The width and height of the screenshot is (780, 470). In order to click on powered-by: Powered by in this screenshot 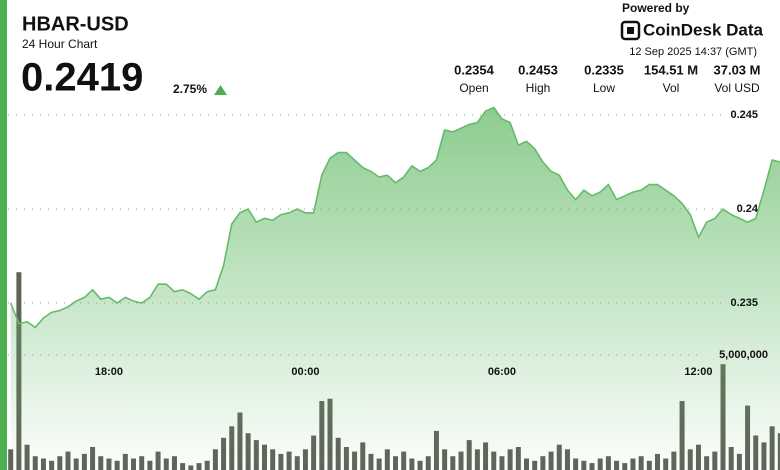, I will do `click(656, 8)`.